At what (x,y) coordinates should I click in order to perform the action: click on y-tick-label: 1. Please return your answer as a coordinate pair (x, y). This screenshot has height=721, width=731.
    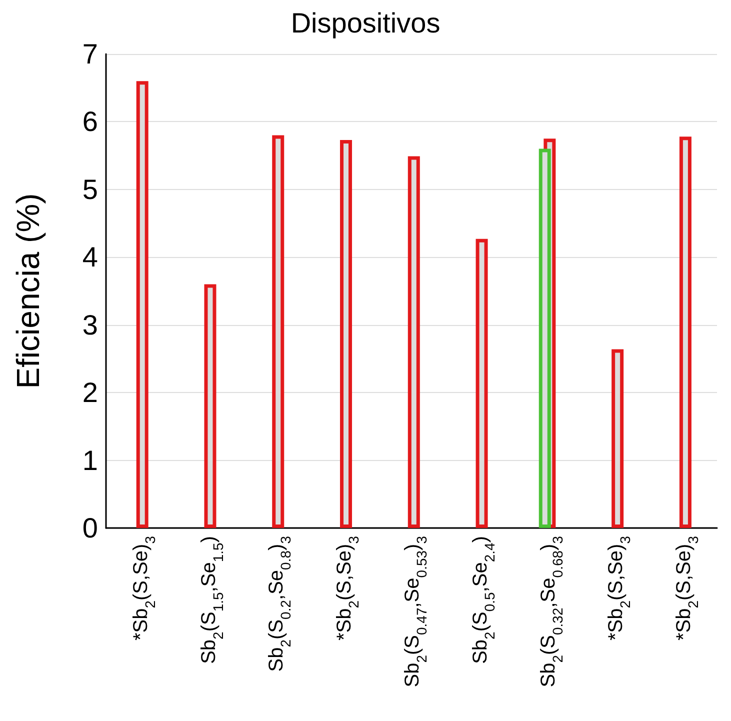
    Looking at the image, I should click on (90, 460).